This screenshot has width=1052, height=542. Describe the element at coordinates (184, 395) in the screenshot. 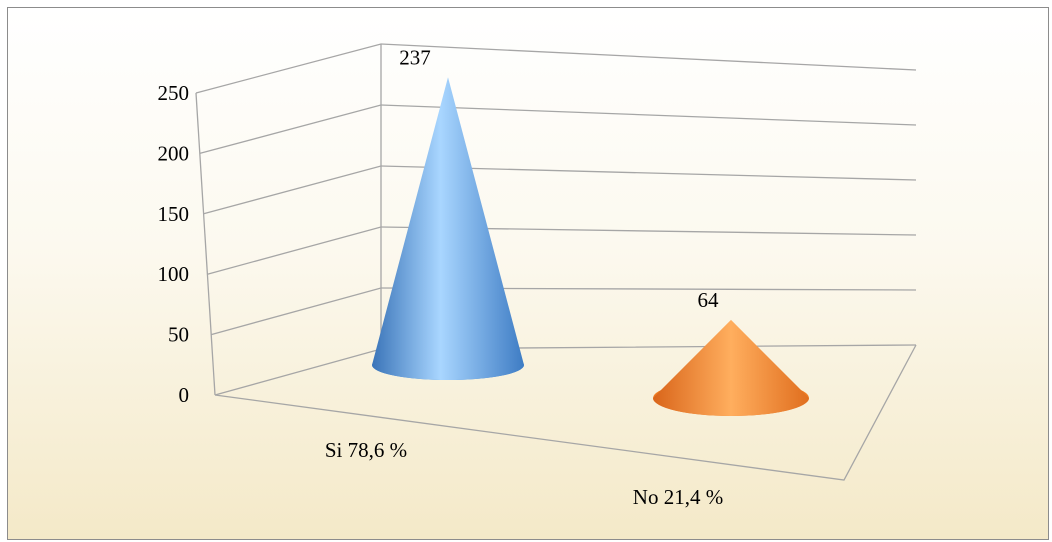

I see `y-tick-label-0: 0` at that location.